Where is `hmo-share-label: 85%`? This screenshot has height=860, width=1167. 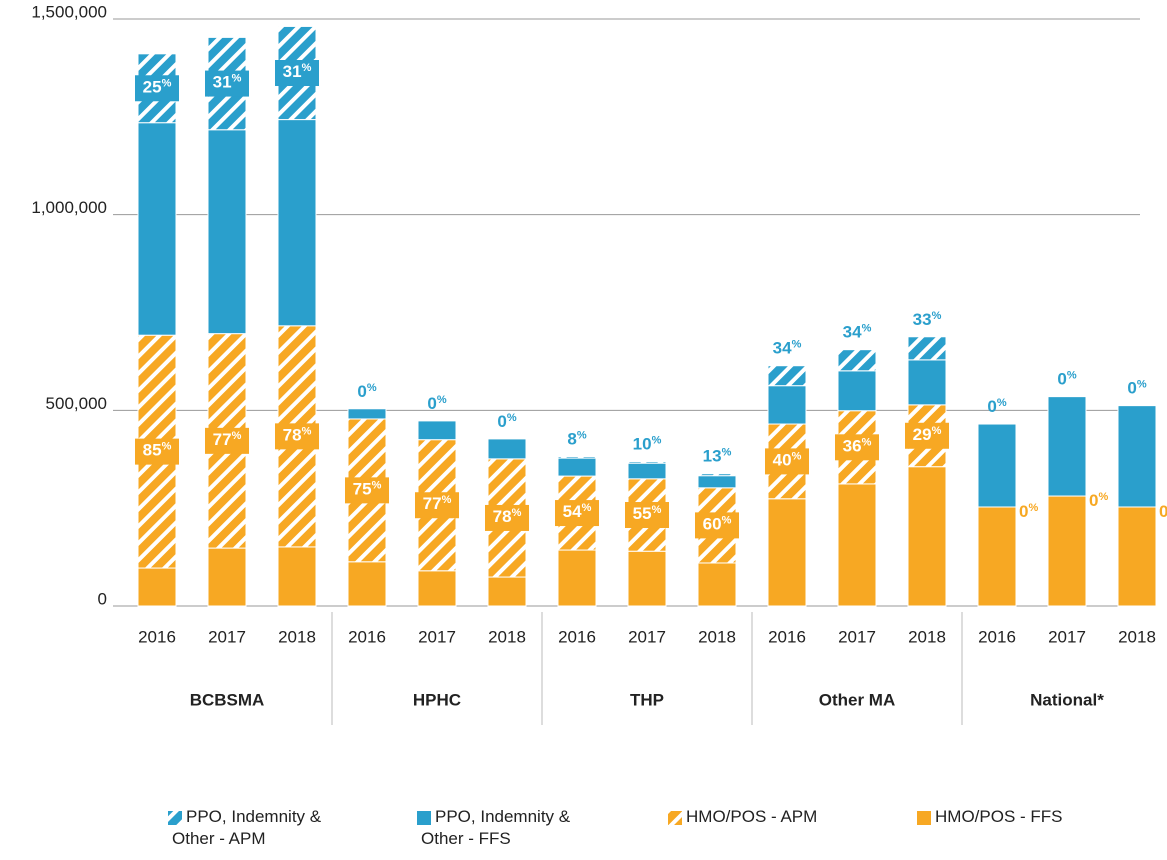 hmo-share-label: 85% is located at coordinates (157, 451).